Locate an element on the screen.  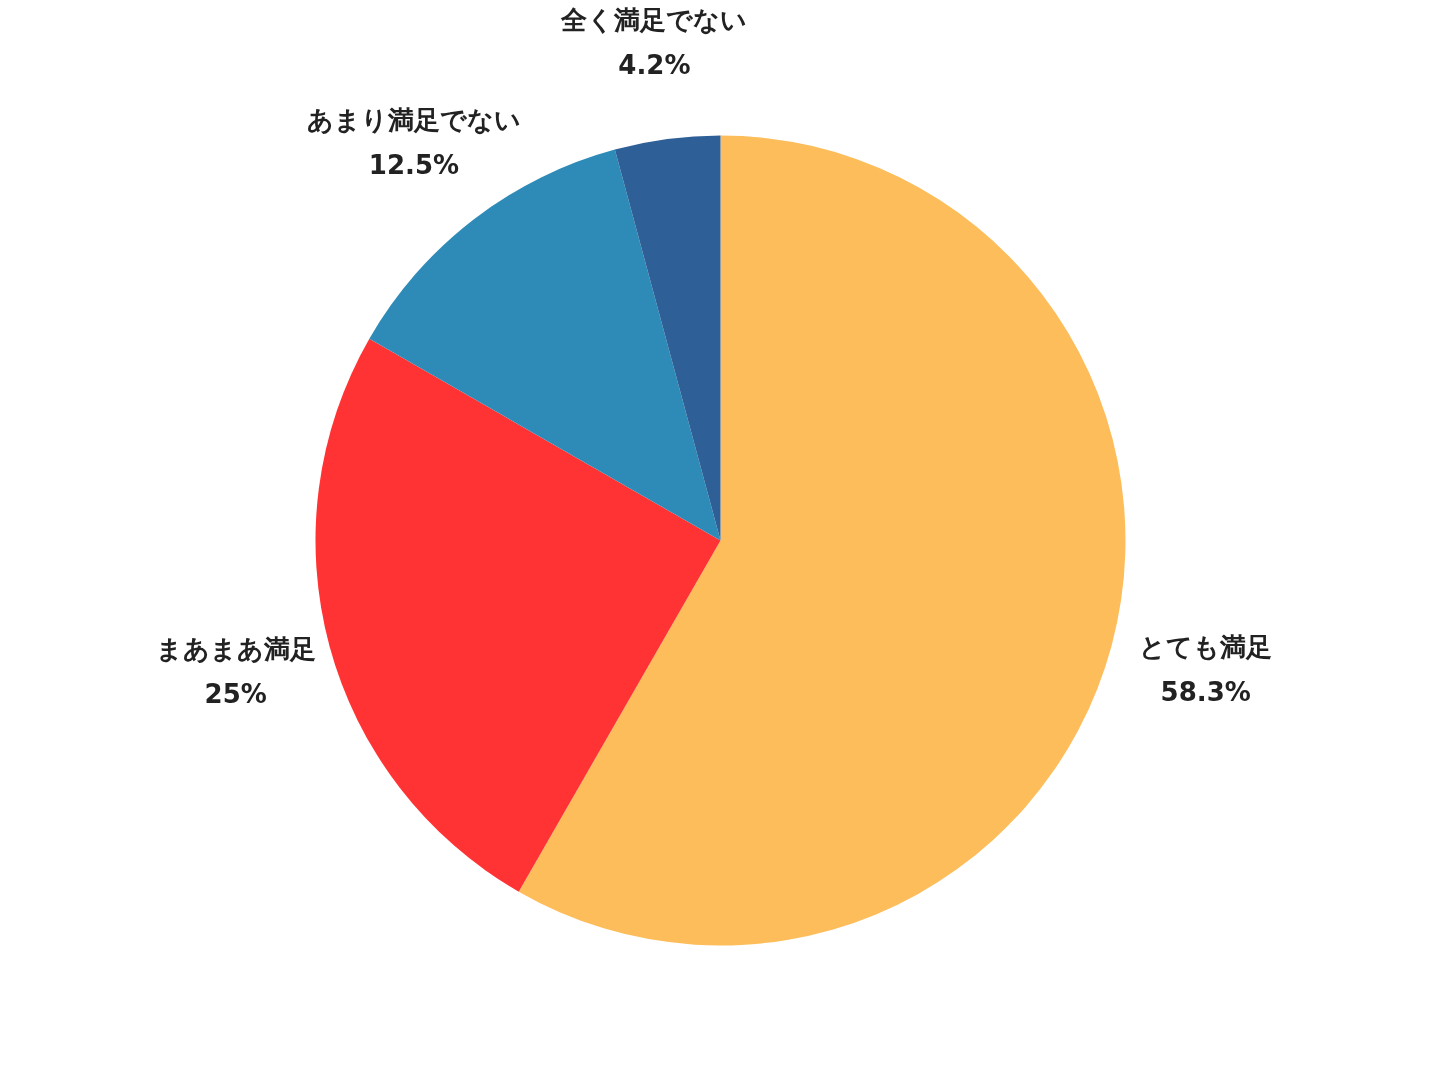
data-label: 4.2% is located at coordinates (654, 65).